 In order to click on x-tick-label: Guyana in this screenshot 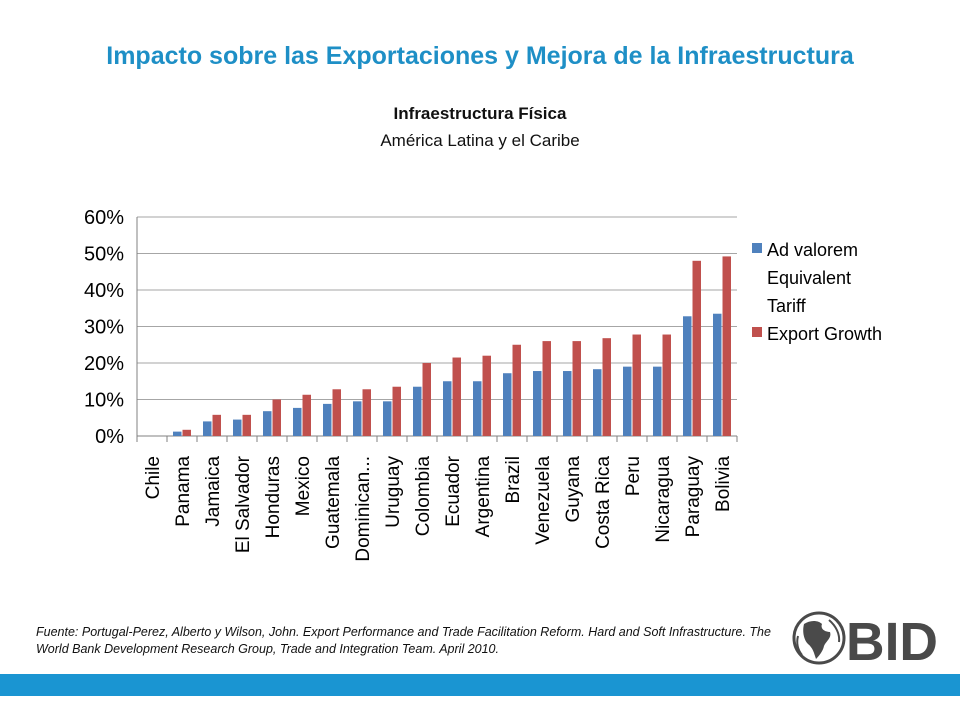, I will do `click(573, 489)`.